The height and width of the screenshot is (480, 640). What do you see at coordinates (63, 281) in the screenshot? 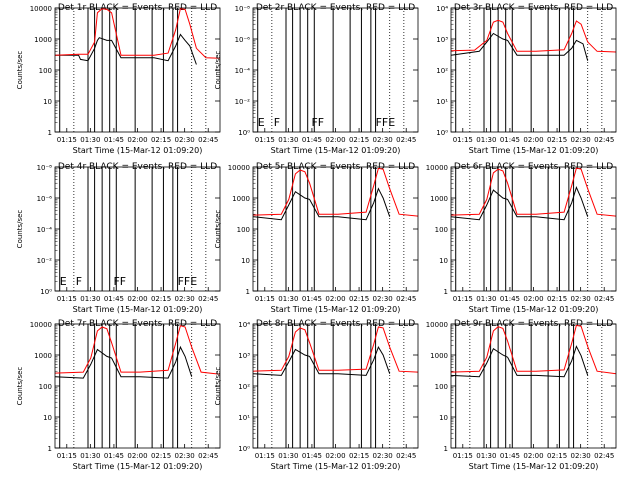
I see `flag-label: E` at bounding box center [63, 281].